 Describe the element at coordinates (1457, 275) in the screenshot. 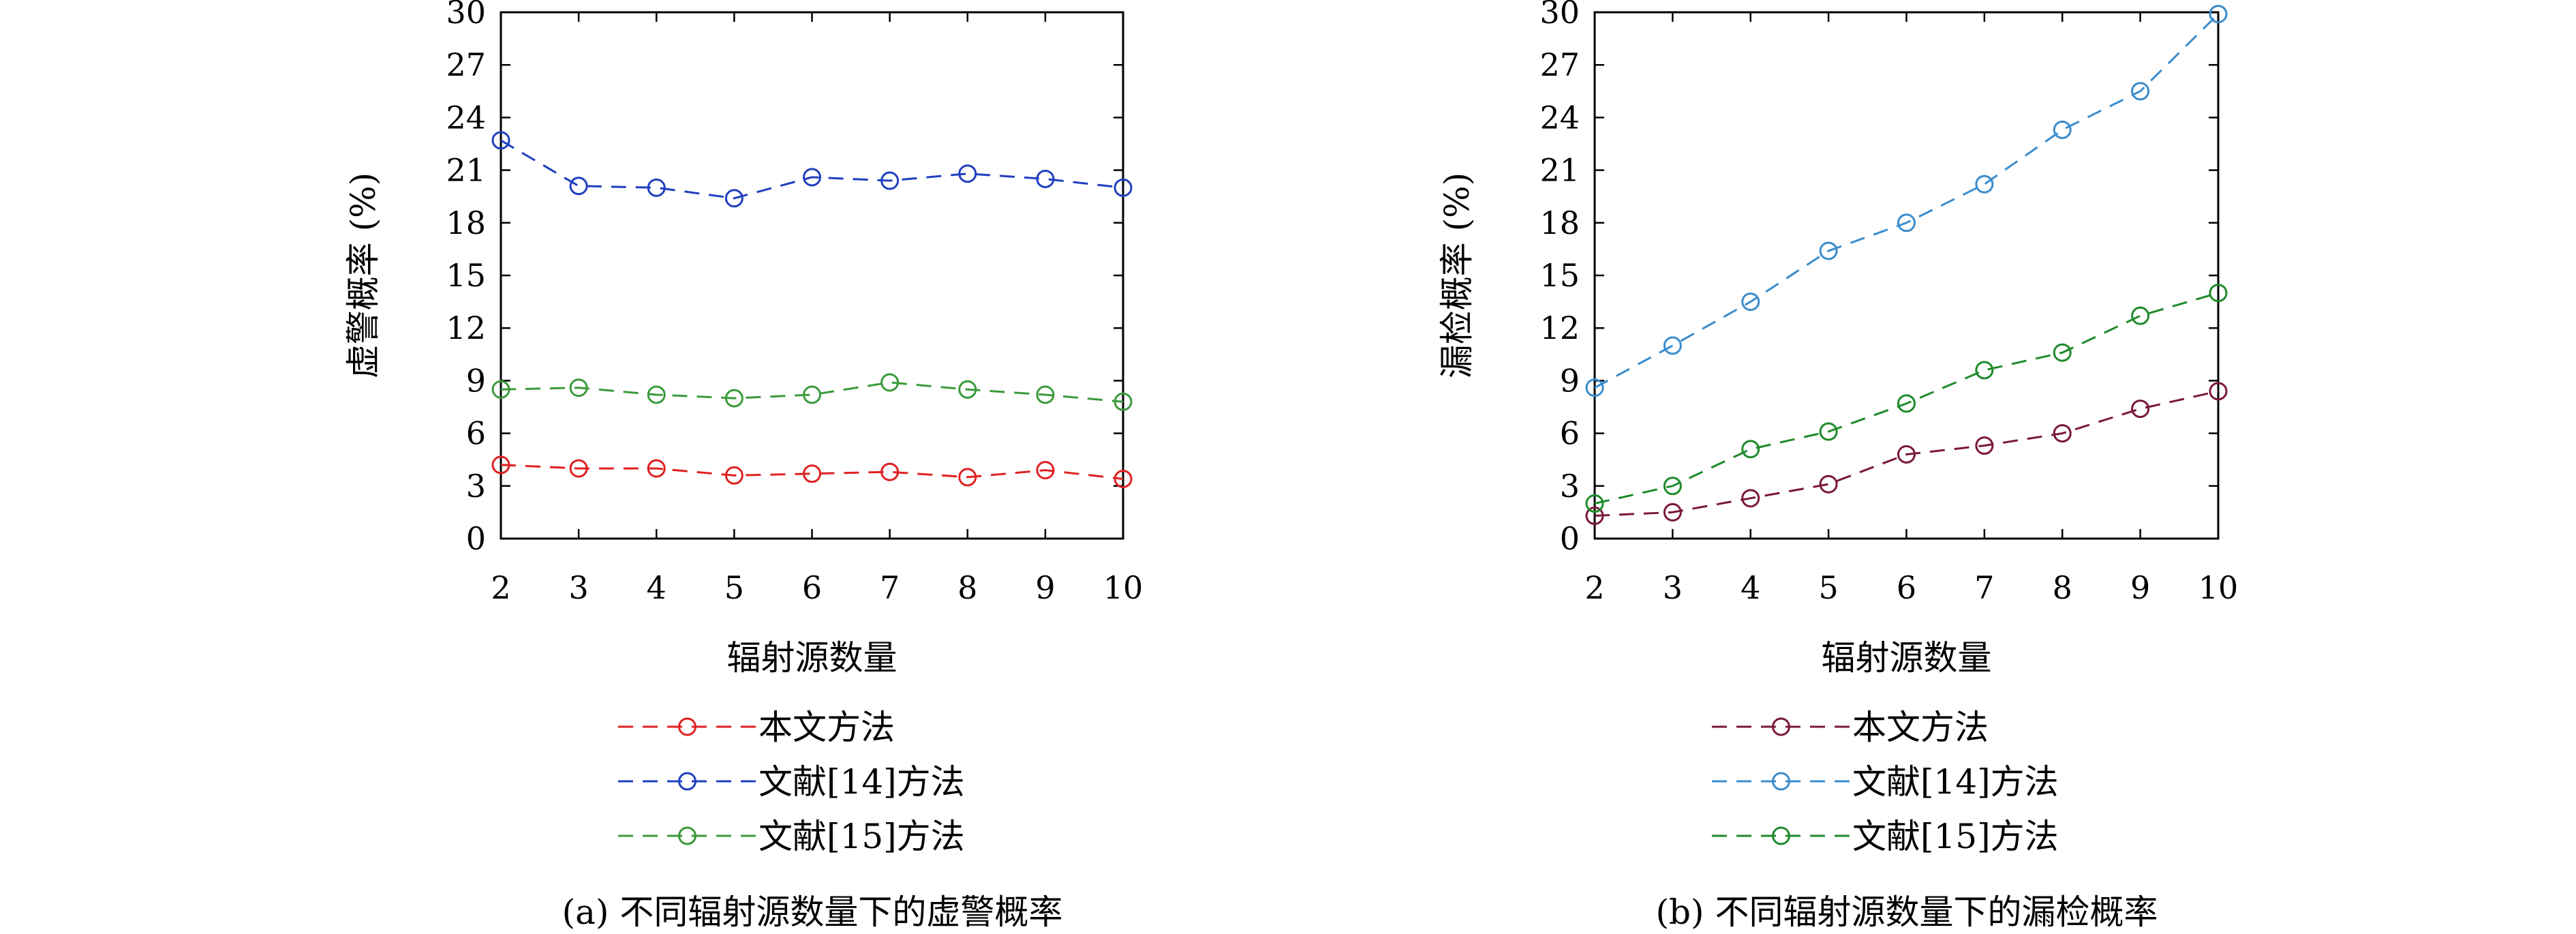

I see `y-axis-label: 漏检概率 (%)` at that location.